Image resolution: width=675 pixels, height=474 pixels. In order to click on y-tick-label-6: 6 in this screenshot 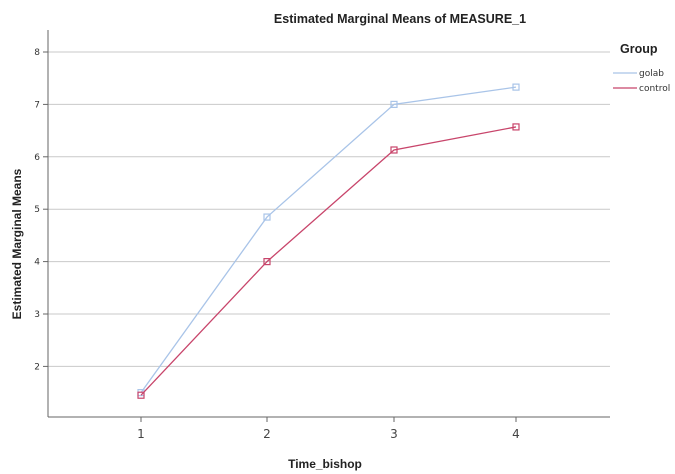, I will do `click(37, 158)`.